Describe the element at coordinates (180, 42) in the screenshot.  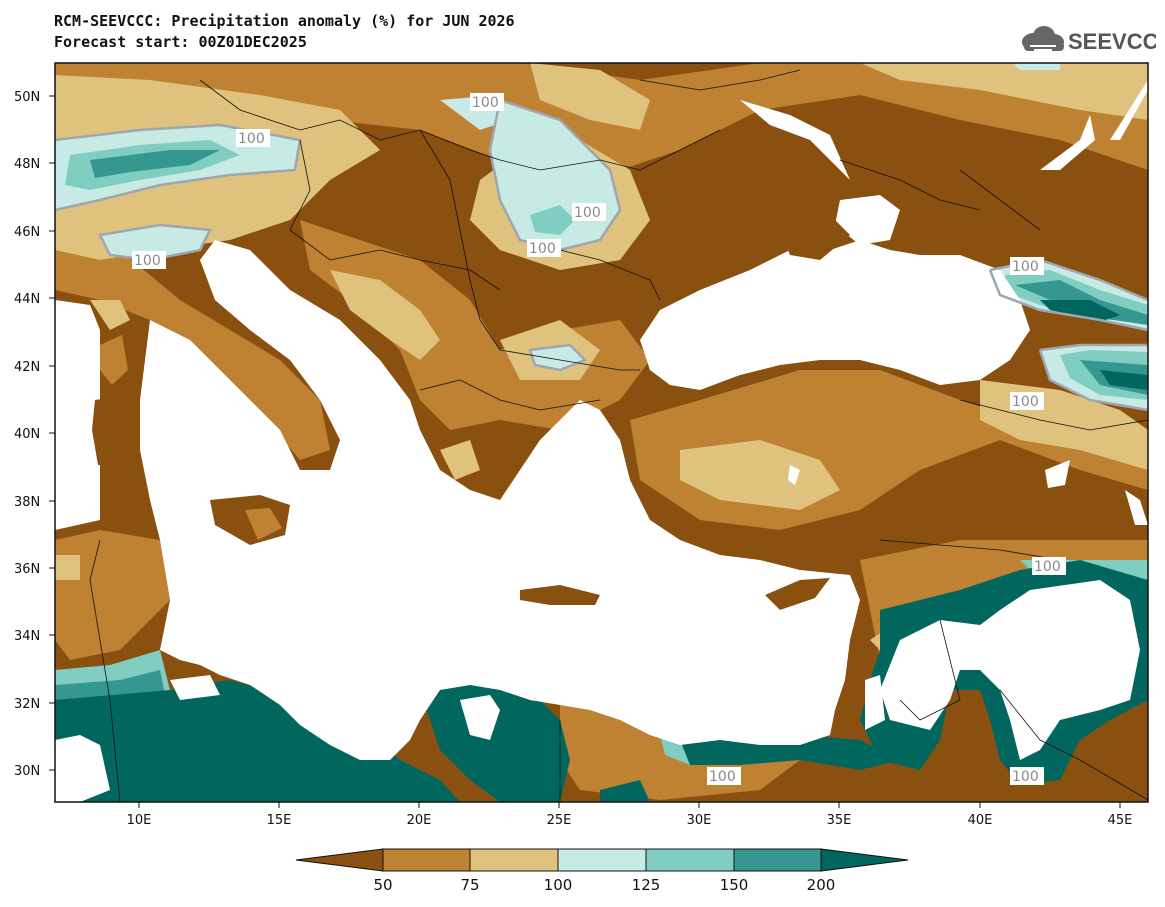
I see `forecast-start-label: Forecast start: 00Z01DEC2025` at that location.